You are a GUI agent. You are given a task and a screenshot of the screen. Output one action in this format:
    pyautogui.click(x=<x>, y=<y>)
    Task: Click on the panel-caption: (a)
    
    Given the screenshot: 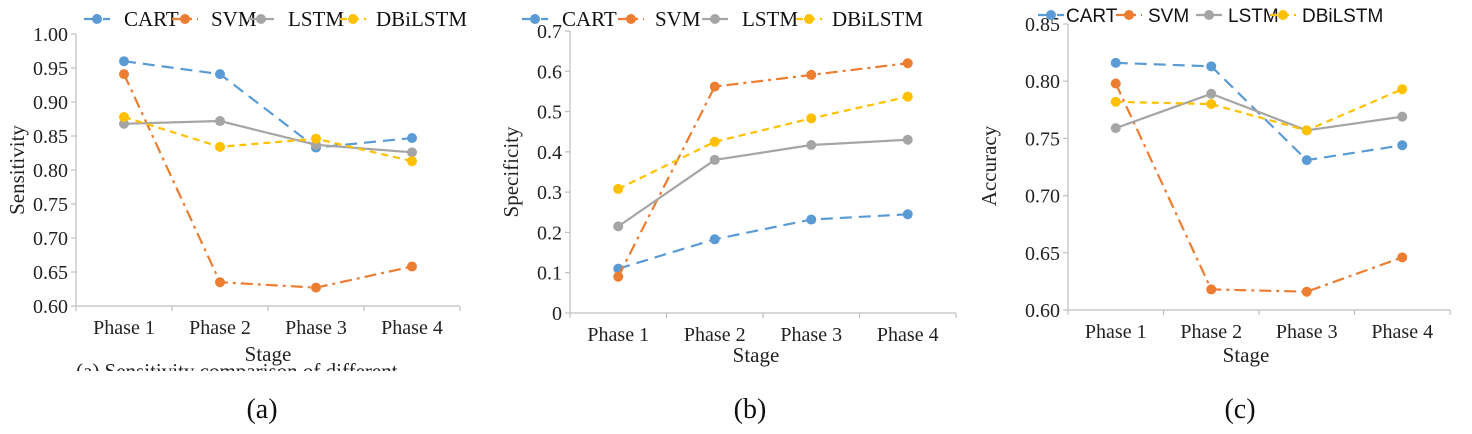 What is the action you would take?
    pyautogui.click(x=261, y=409)
    